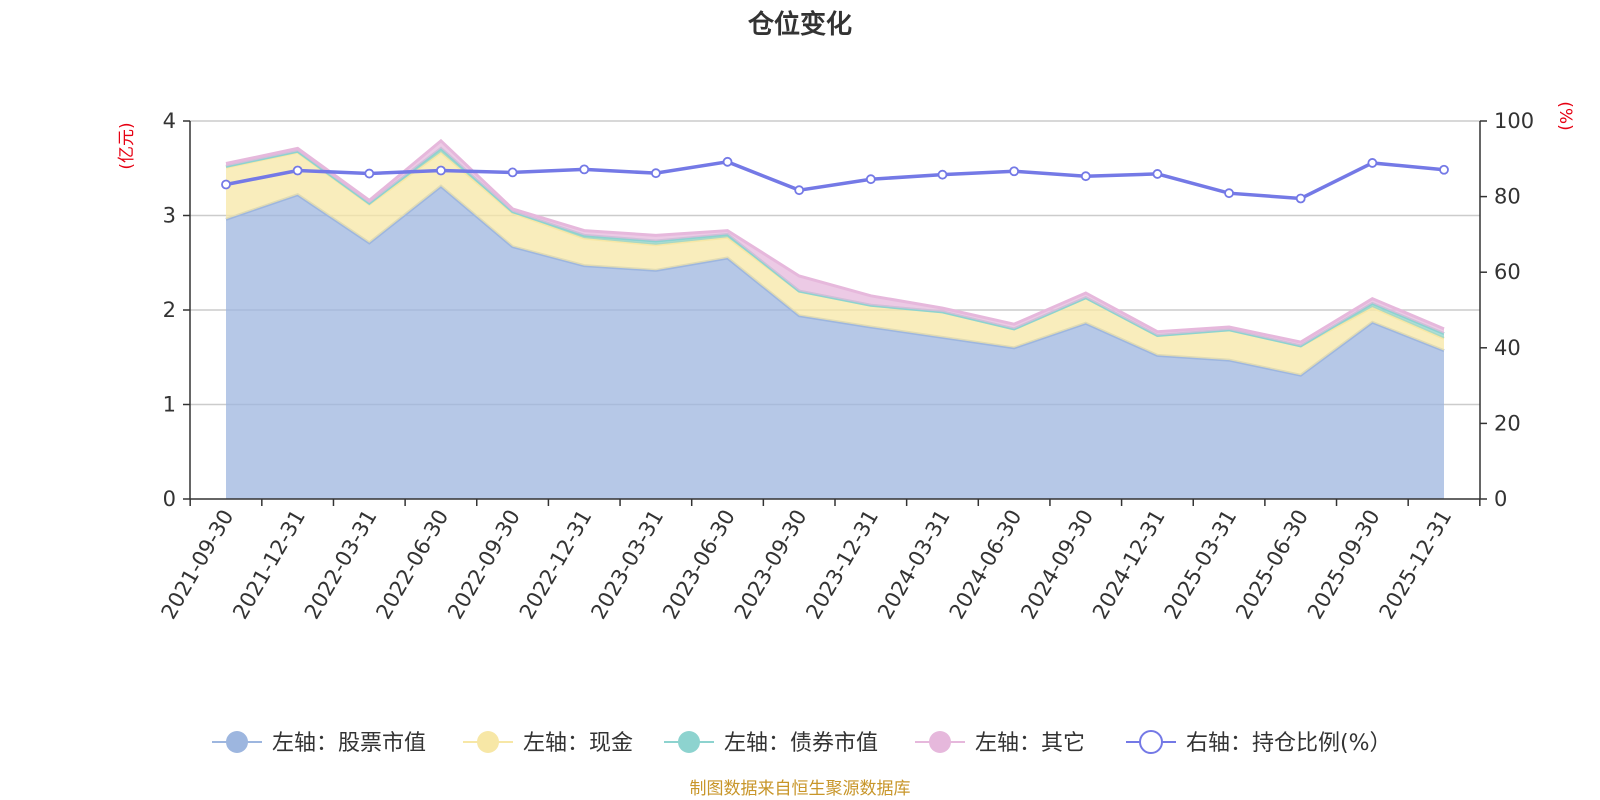  What do you see at coordinates (169, 499) in the screenshot?
I see `left-tick-label: 0` at bounding box center [169, 499].